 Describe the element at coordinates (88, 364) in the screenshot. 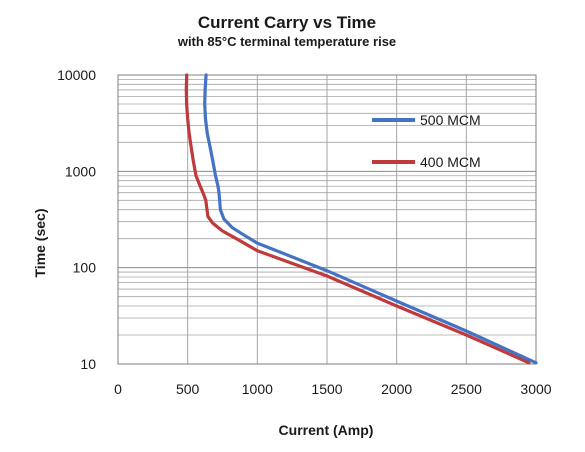

I see `y-tick-label: 10` at that location.